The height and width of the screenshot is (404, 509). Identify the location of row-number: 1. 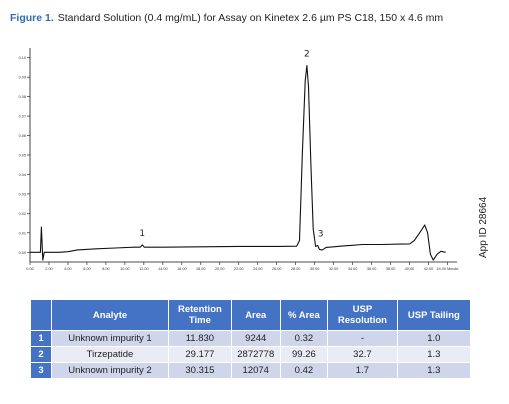
(41, 338).